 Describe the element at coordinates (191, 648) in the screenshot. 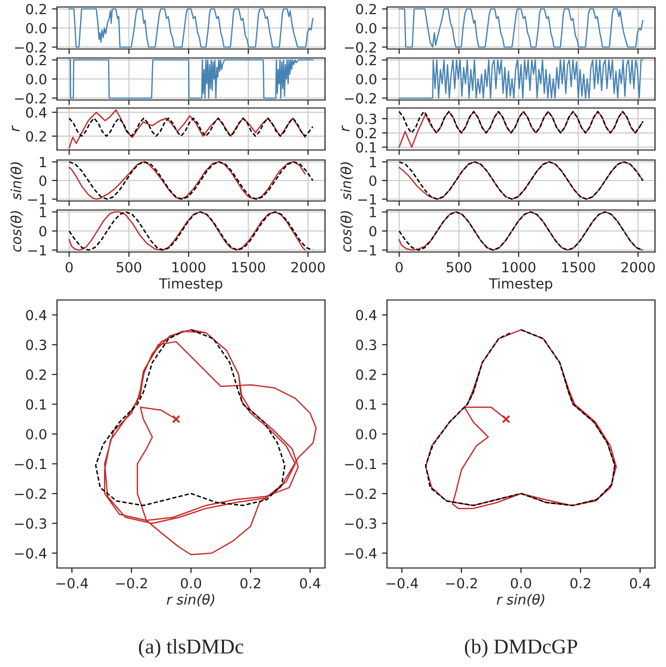

I see `text: (a) tlsDMDc` at that location.